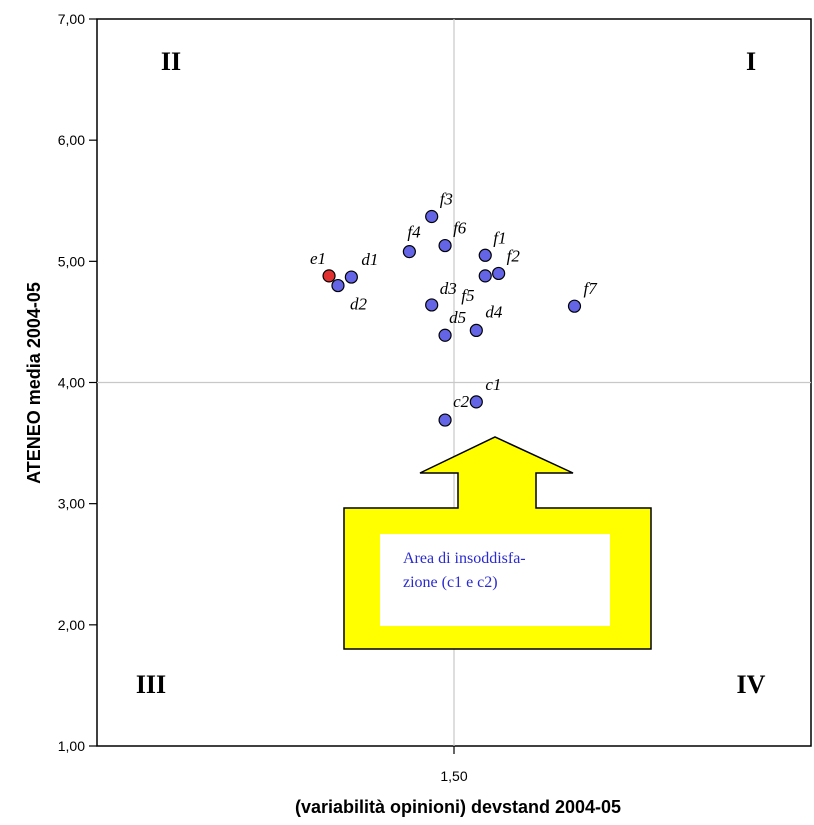 The image size is (814, 825). Describe the element at coordinates (476, 330) in the screenshot. I see `point-d4` at that location.